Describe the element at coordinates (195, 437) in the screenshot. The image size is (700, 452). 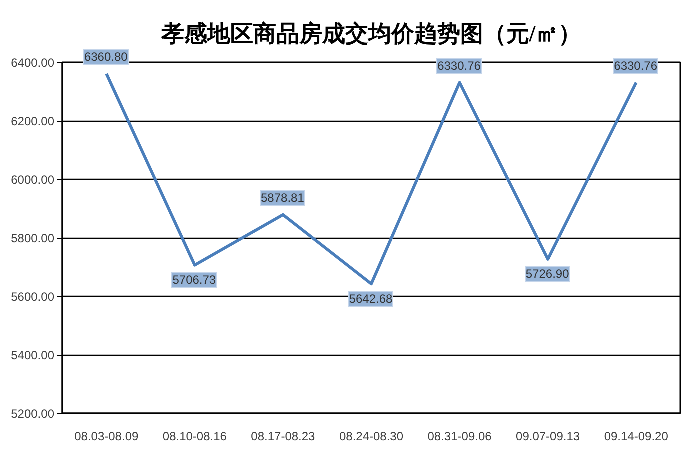
I see `x-tick-label: 08.10-08.16` at that location.